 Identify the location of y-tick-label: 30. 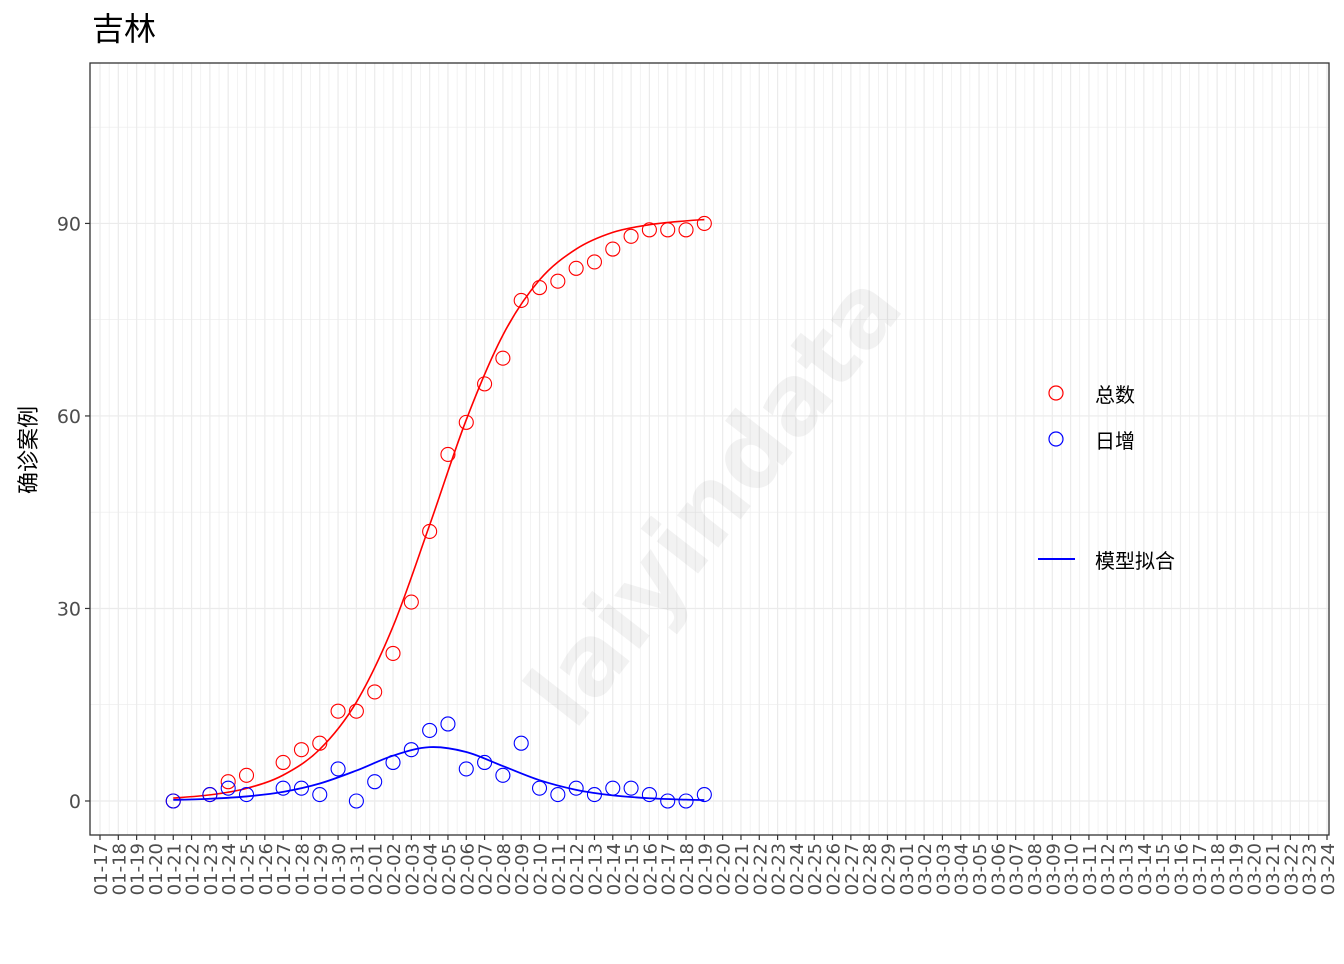
(69, 609).